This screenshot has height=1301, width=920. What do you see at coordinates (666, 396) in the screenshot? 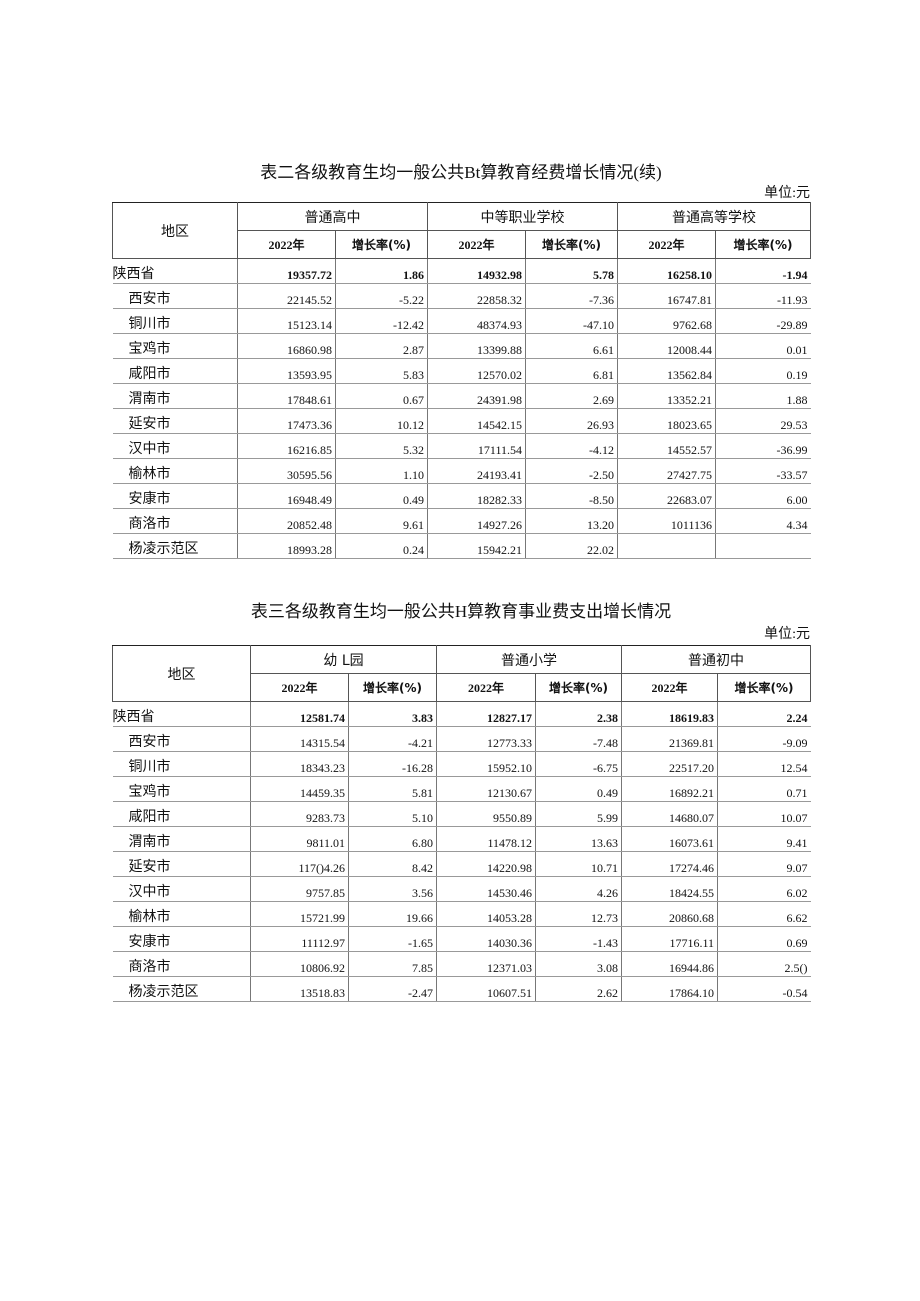
I see `value-cell: 13352.21` at bounding box center [666, 396].